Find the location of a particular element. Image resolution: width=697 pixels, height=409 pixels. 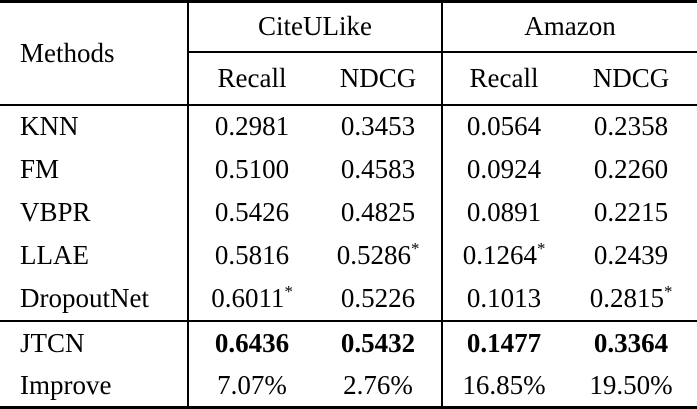

metric-value: 0.6436 is located at coordinates (251, 342).